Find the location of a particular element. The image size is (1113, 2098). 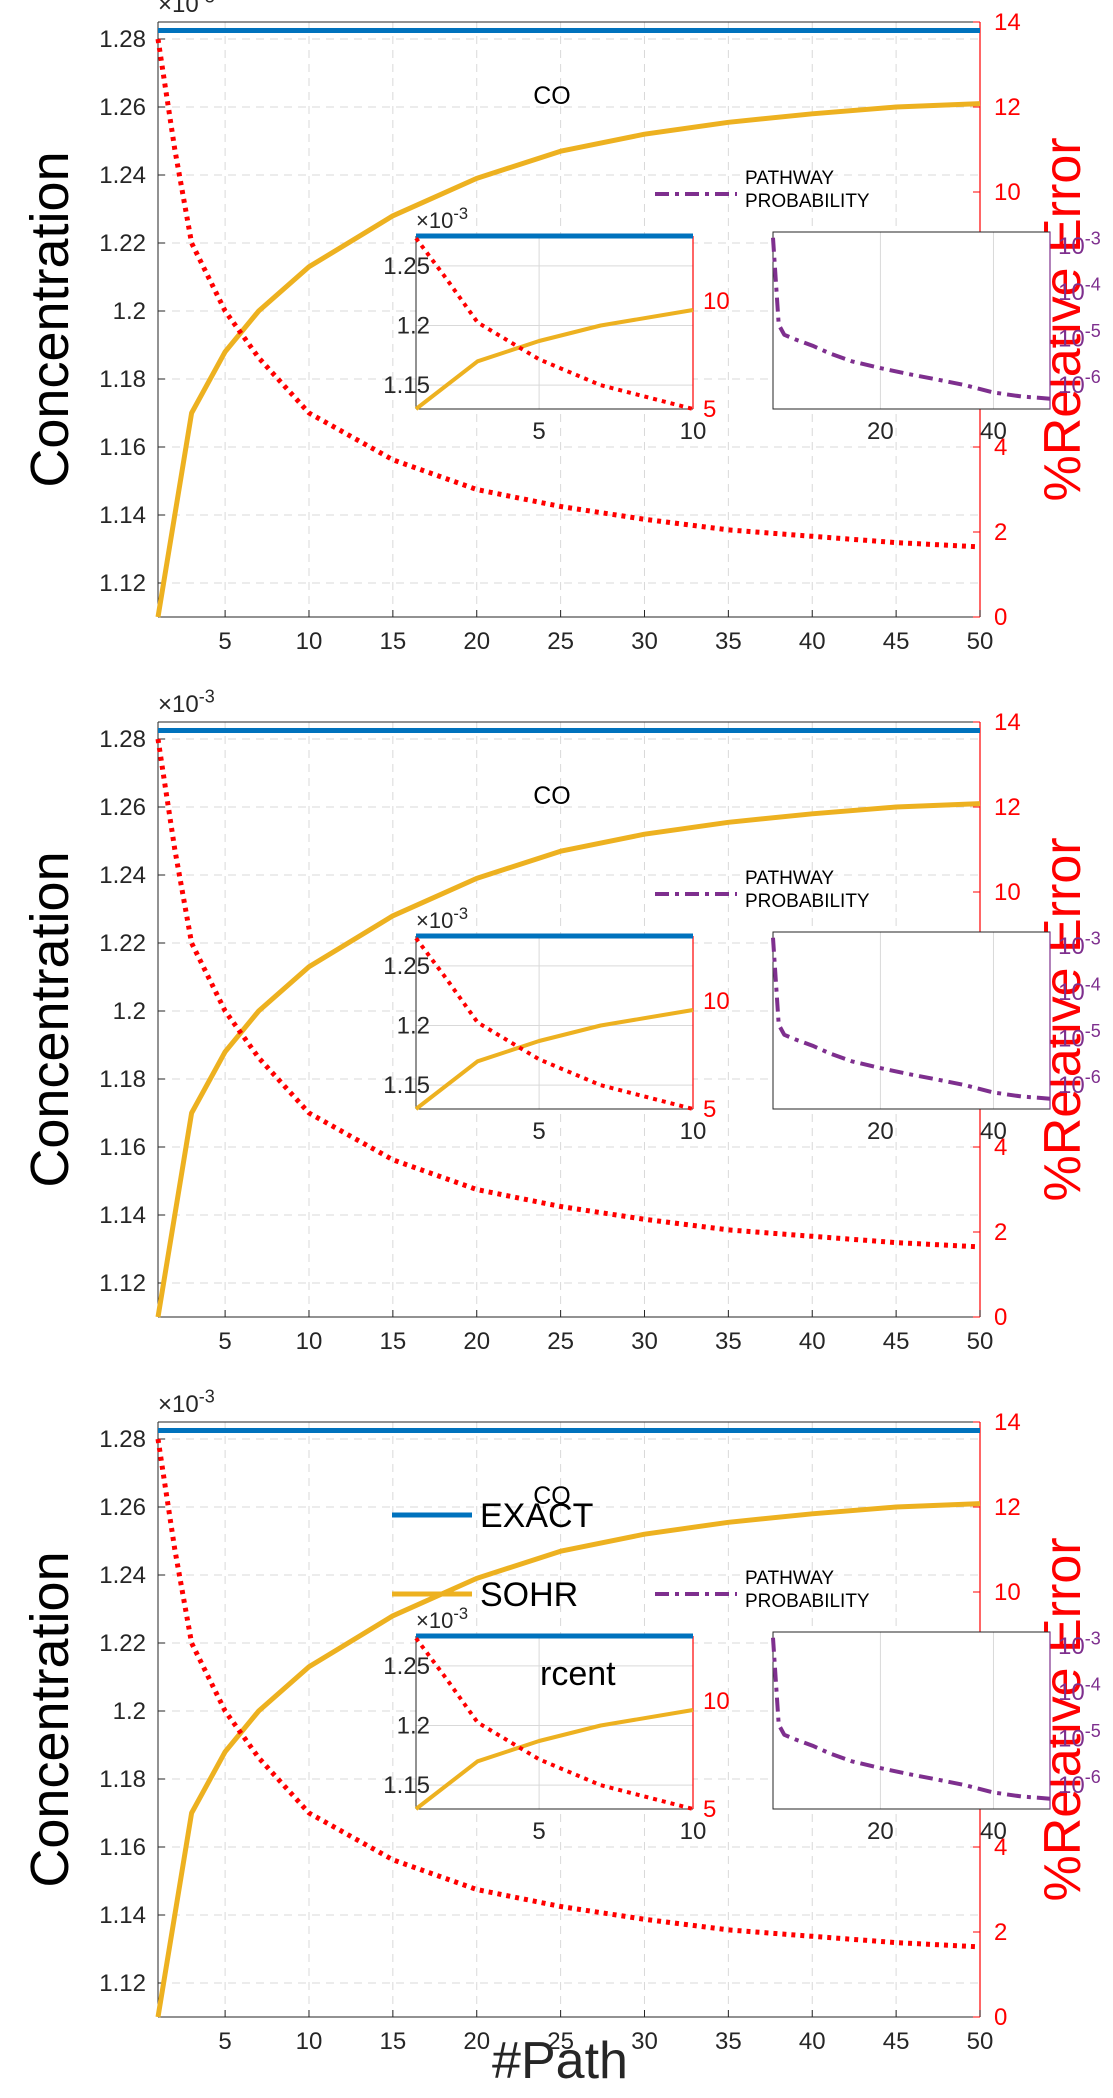

inset-x-tick-label: 20 is located at coordinates (880, 431).